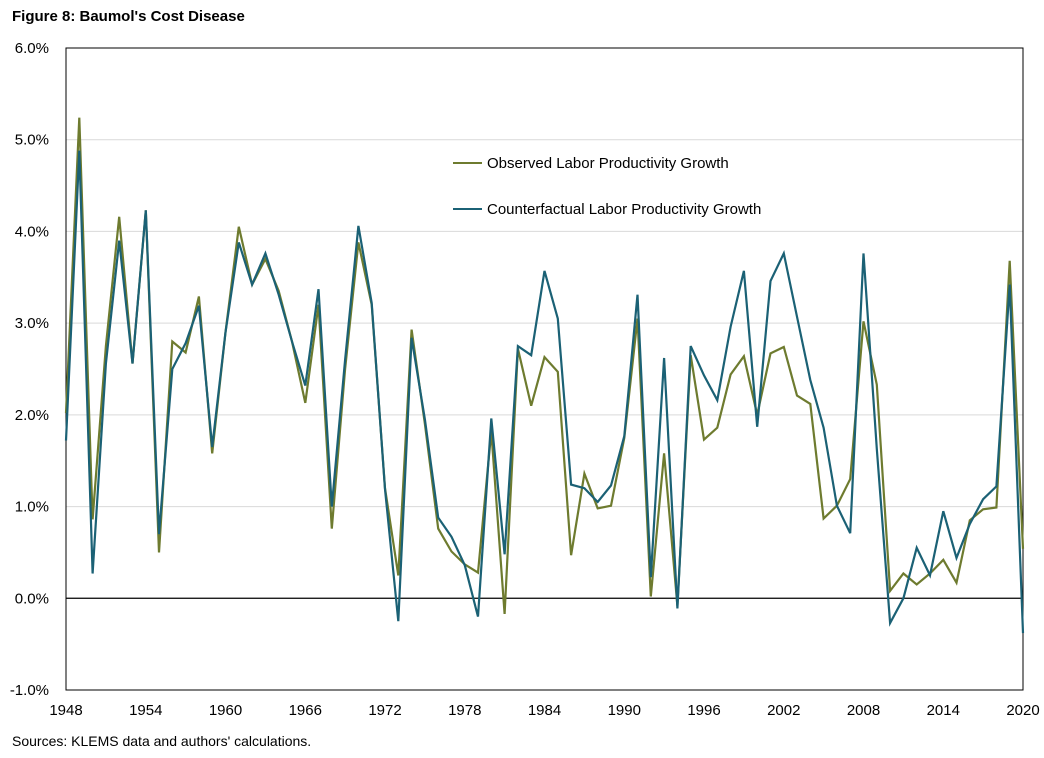 The width and height of the screenshot is (1044, 758). Describe the element at coordinates (464, 710) in the screenshot. I see `x-tick-label: 1978` at that location.